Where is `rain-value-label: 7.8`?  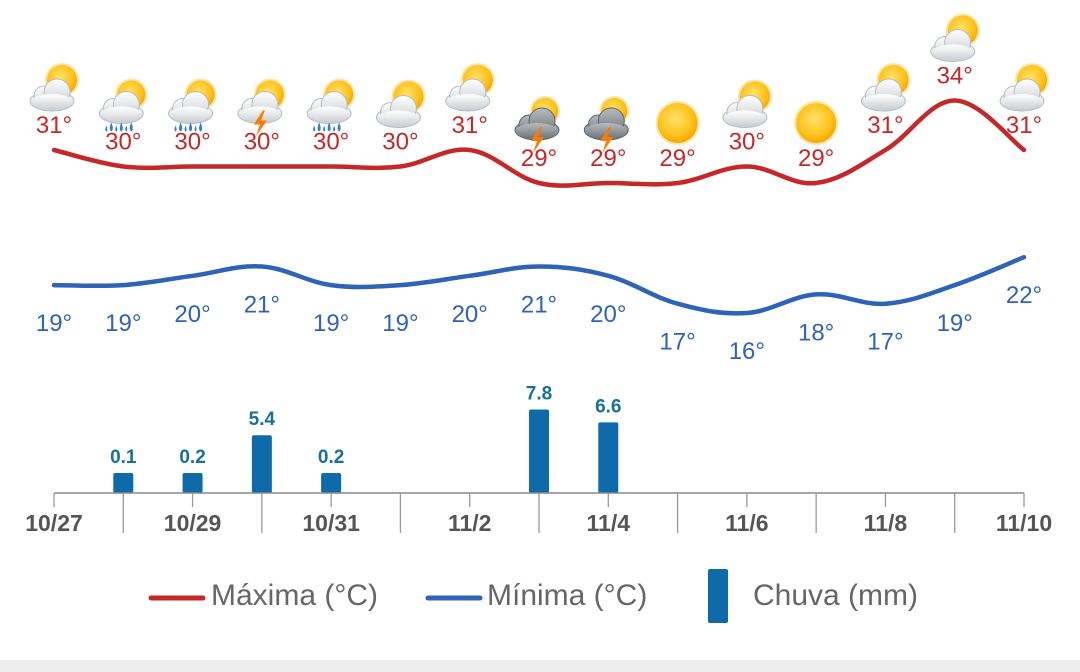 rain-value-label: 7.8 is located at coordinates (539, 394).